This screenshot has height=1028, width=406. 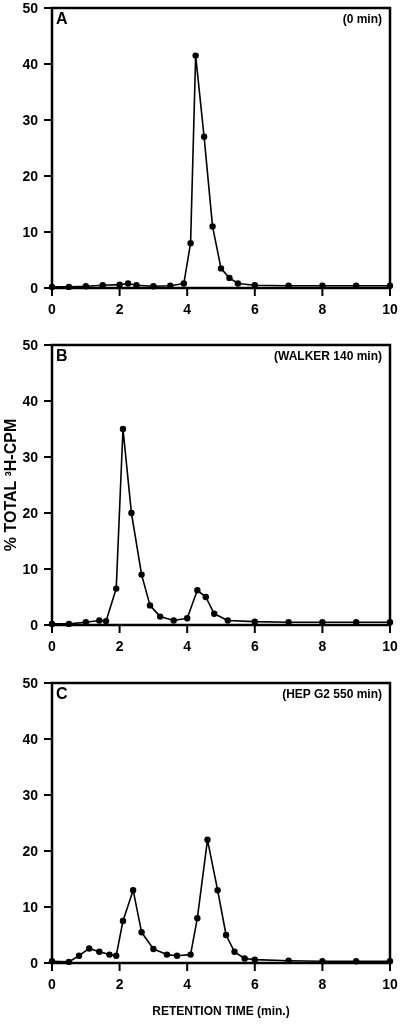 I want to click on annotation: C, so click(x=62, y=693).